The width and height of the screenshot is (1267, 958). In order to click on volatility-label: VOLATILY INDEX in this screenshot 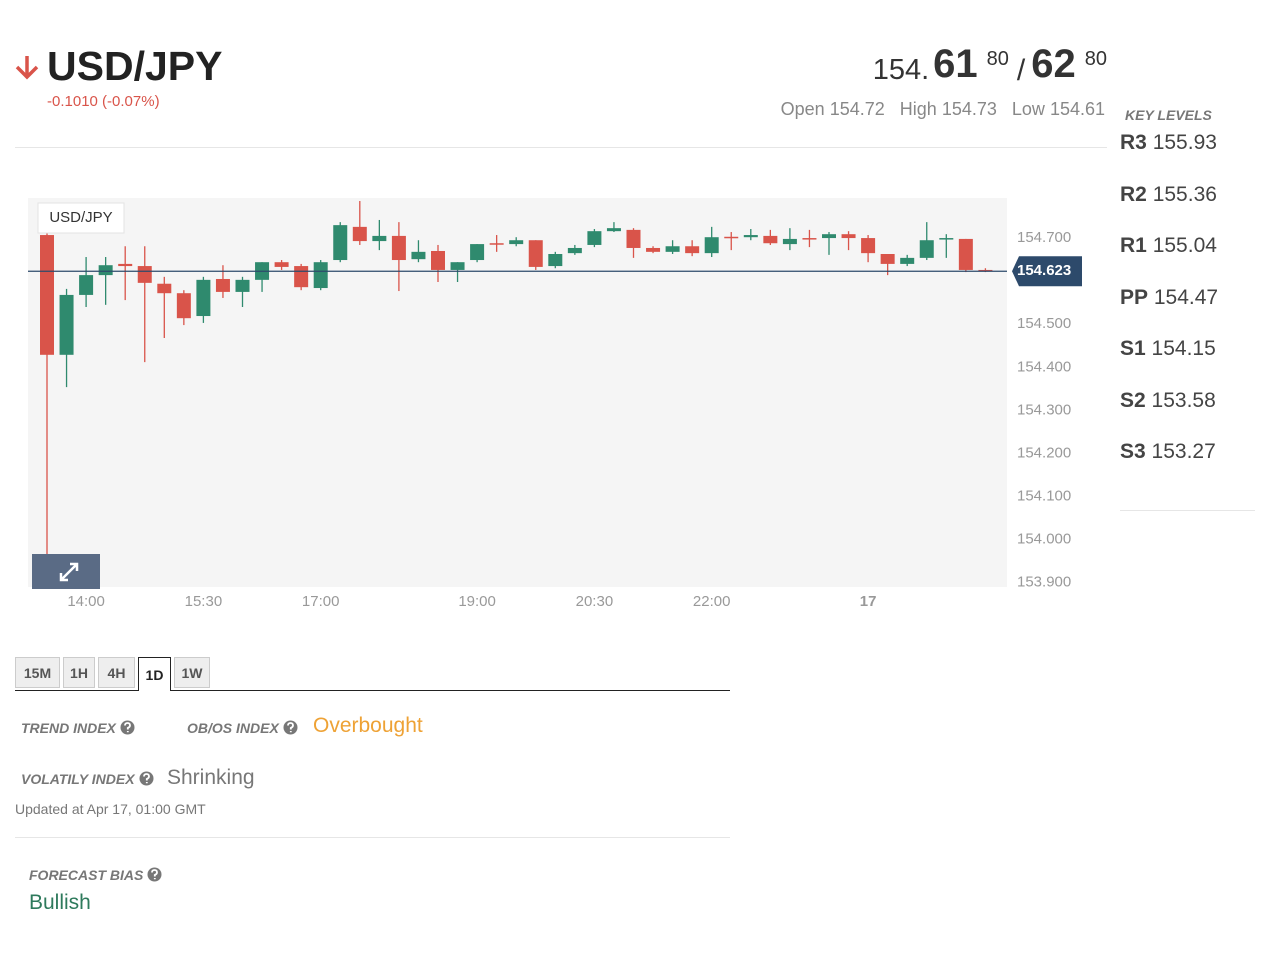, I will do `click(87, 779)`.